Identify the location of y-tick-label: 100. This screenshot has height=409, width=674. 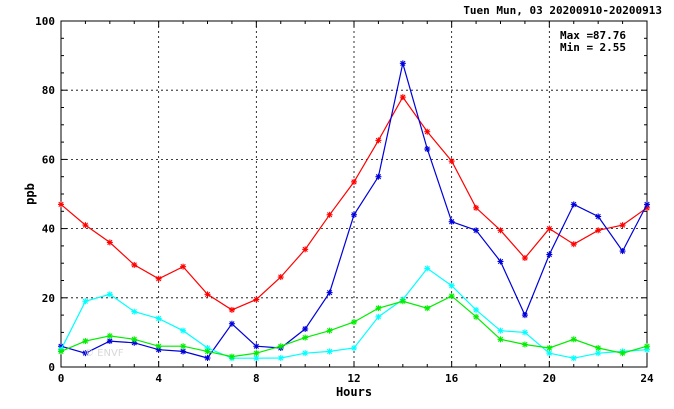
(45, 21).